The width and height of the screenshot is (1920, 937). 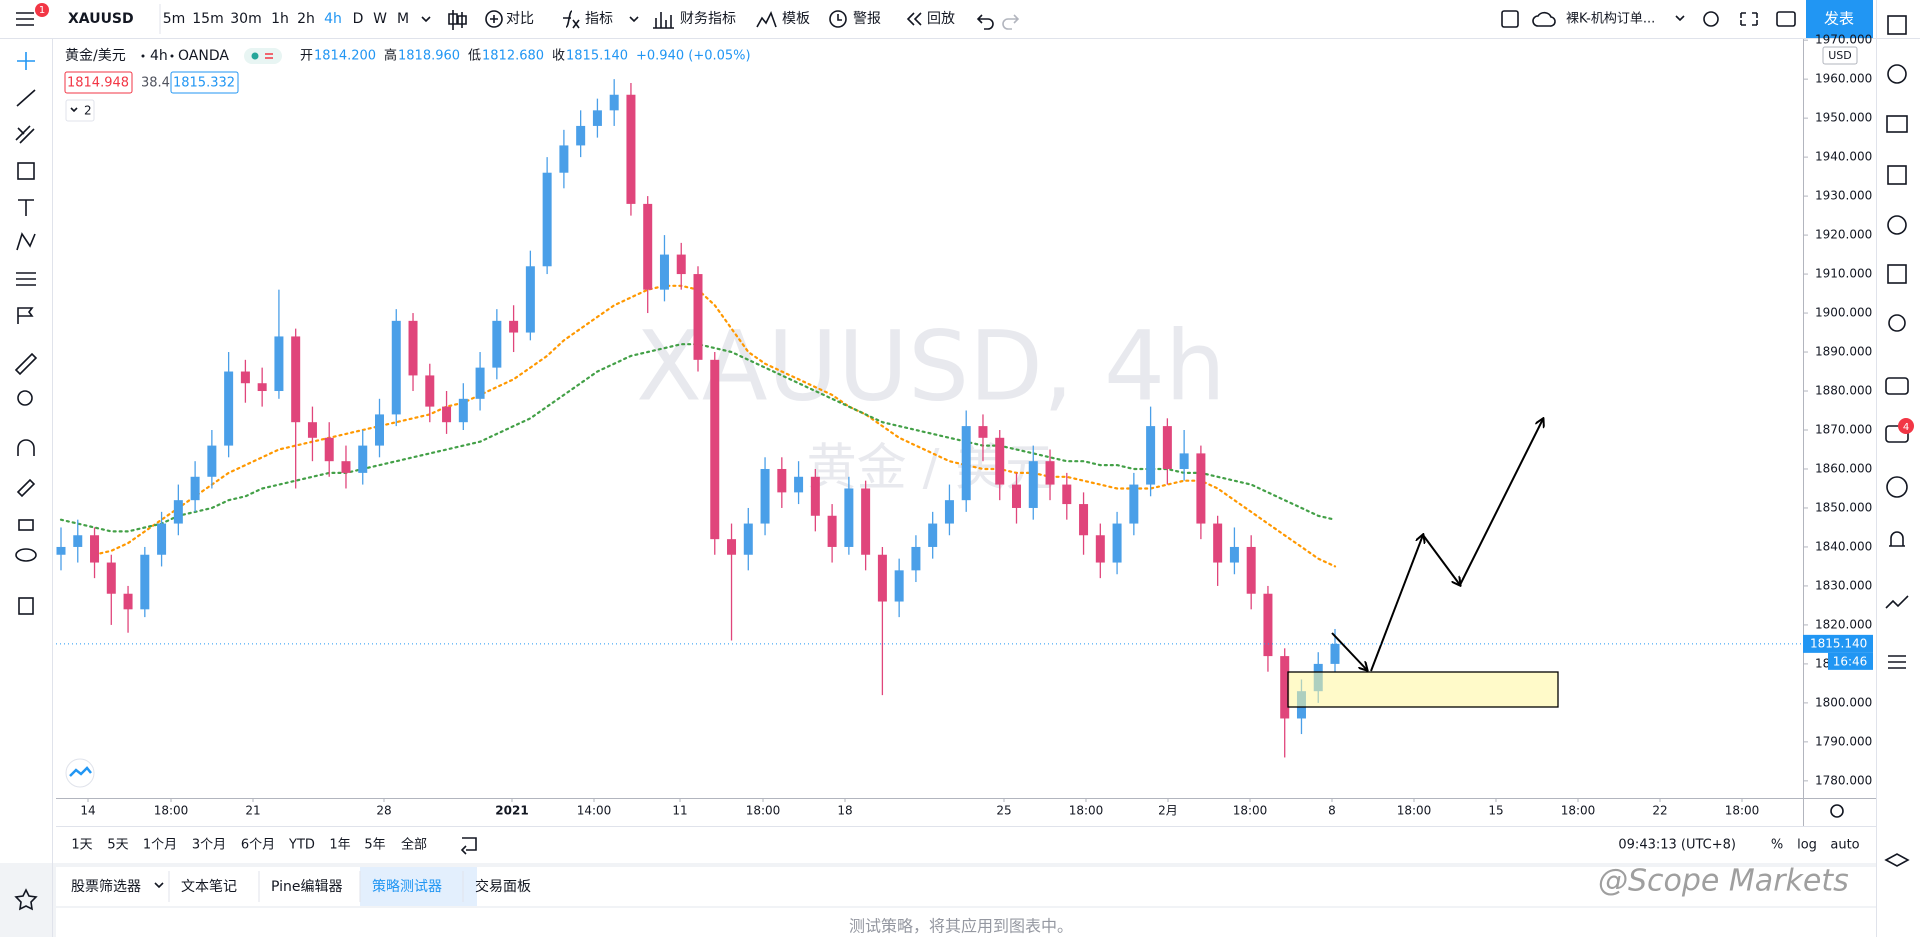 I want to click on magnet-tool, so click(x=26, y=447).